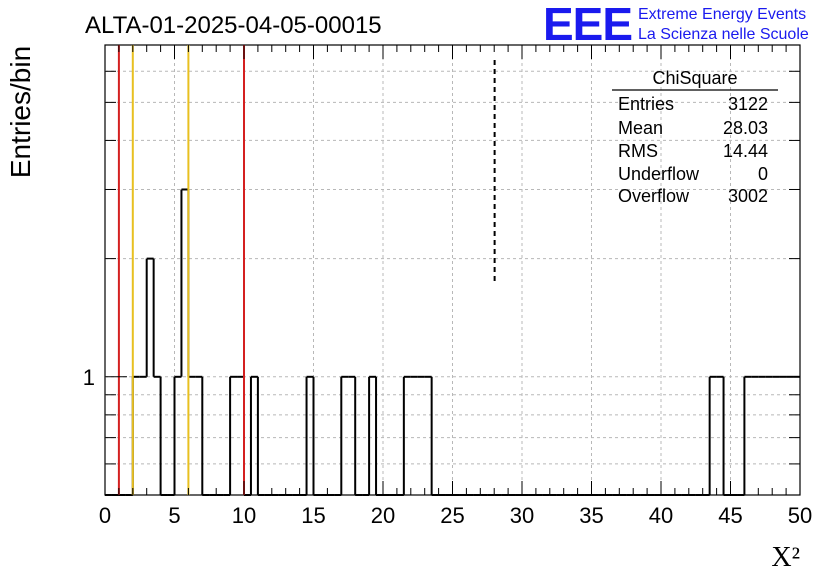 The image size is (836, 572). I want to click on y-axis-label: Entries/bin, so click(20, 112).